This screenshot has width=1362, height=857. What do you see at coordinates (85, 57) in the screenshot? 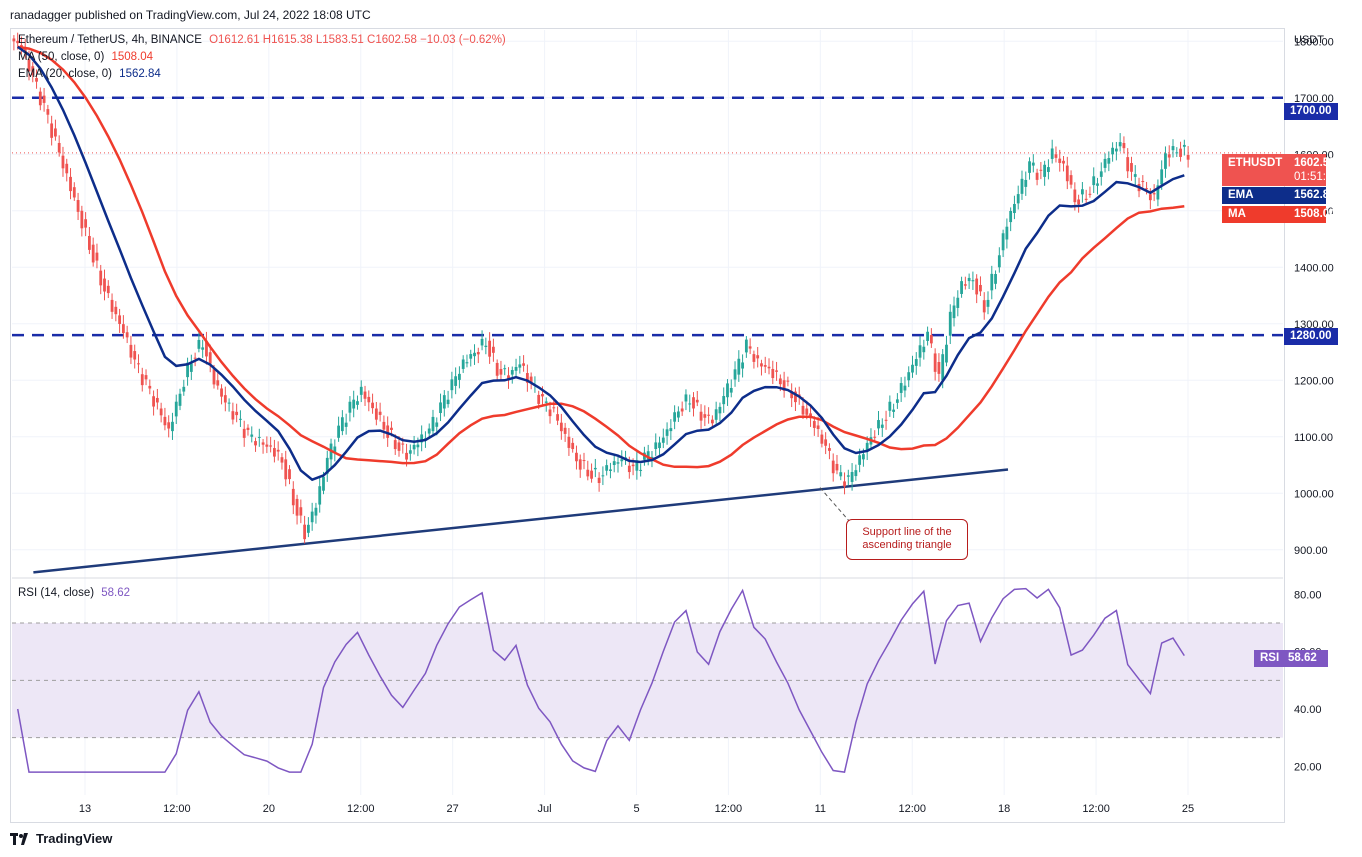
I see `ma-legend: MA (50, close, 0) 1508.04` at bounding box center [85, 57].